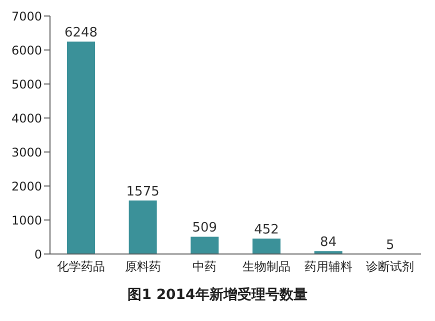  I want to click on y-tick-label: 6000, so click(26, 50).